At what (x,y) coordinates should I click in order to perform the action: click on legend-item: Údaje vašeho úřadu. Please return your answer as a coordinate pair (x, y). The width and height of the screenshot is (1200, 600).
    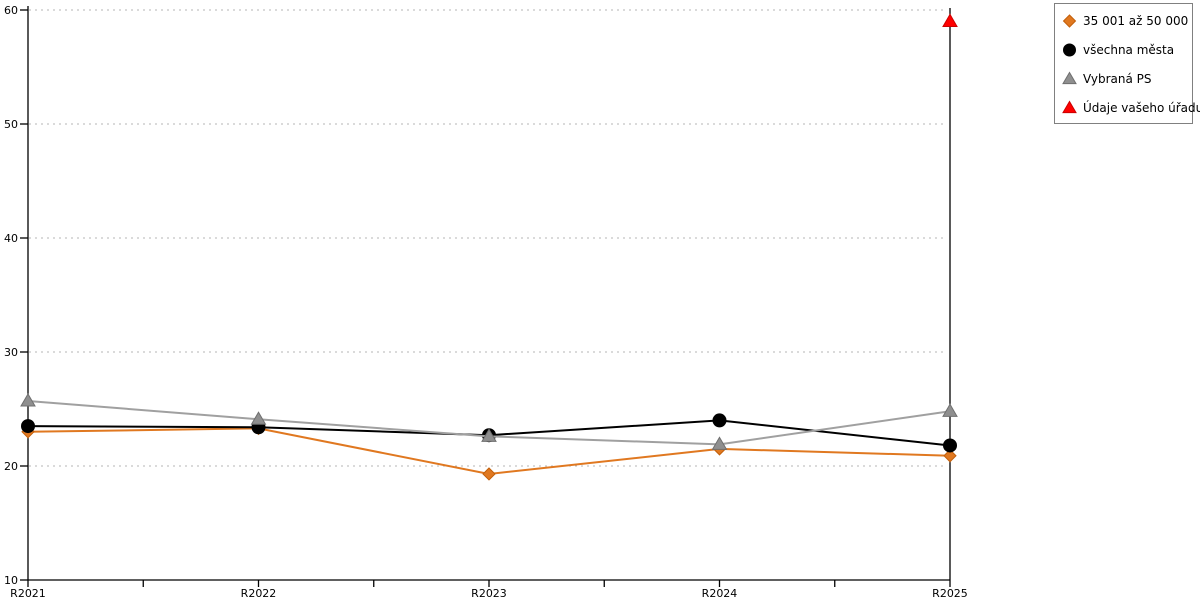
    Looking at the image, I should click on (1127, 107).